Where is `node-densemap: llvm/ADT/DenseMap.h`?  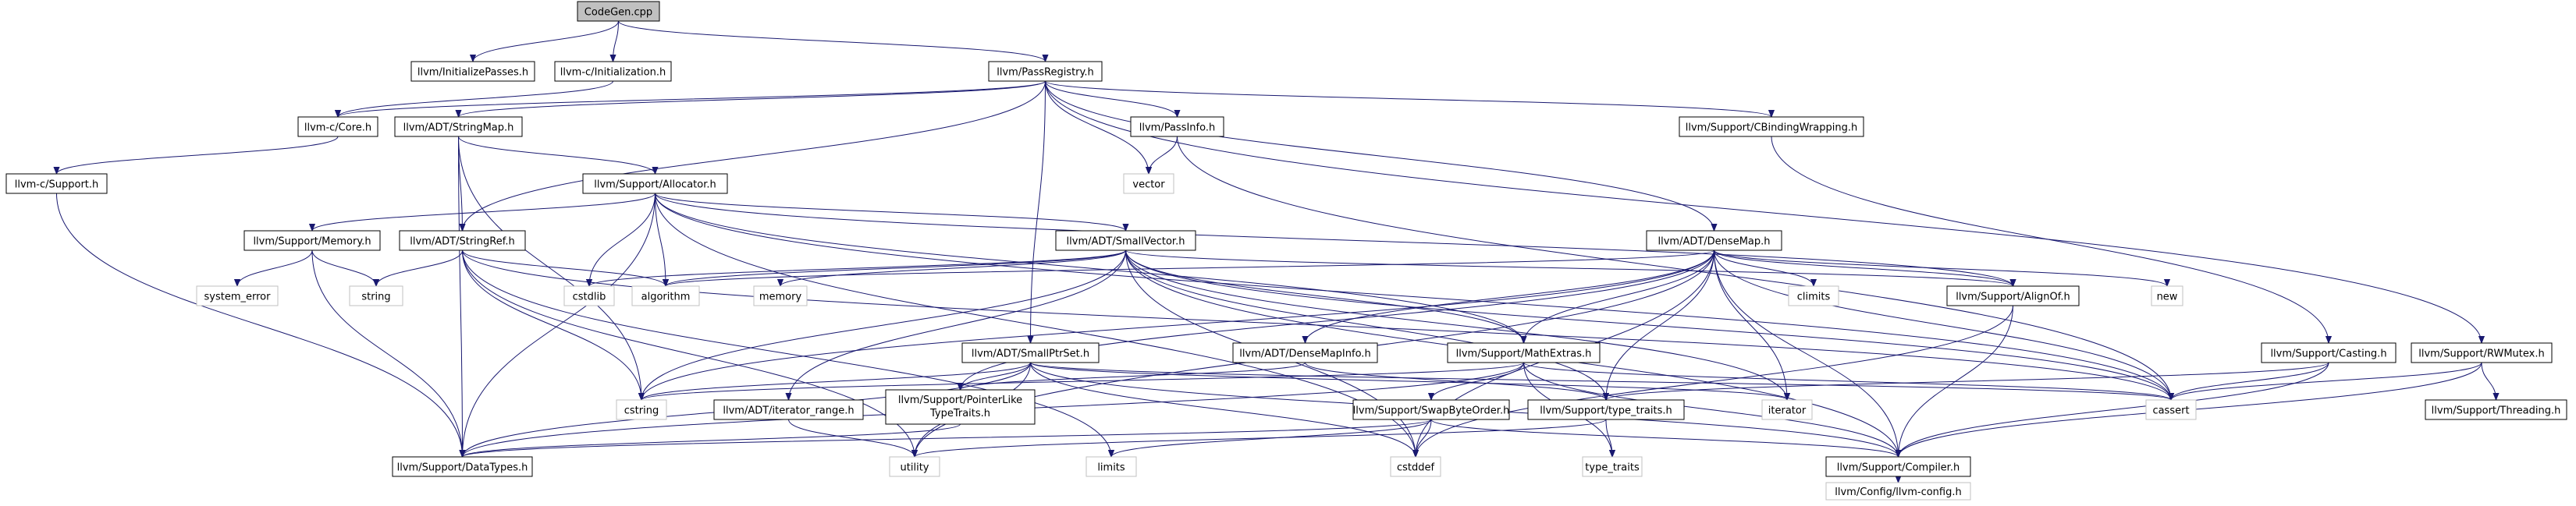 node-densemap: llvm/ADT/DenseMap.h is located at coordinates (1714, 240).